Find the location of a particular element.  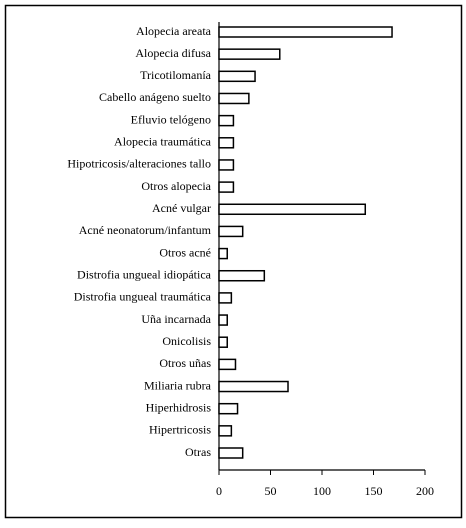

x-tick-label: 200 is located at coordinates (425, 491).